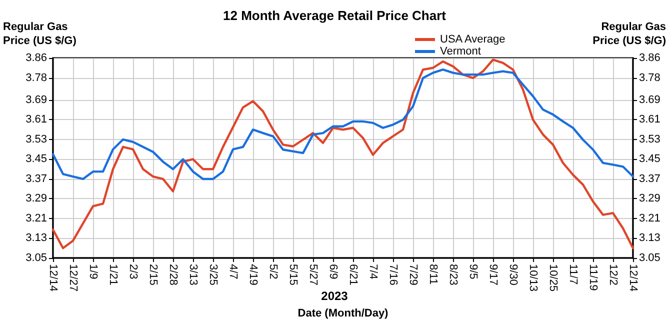 The image size is (669, 324). Describe the element at coordinates (334, 296) in the screenshot. I see `text: 2023` at that location.